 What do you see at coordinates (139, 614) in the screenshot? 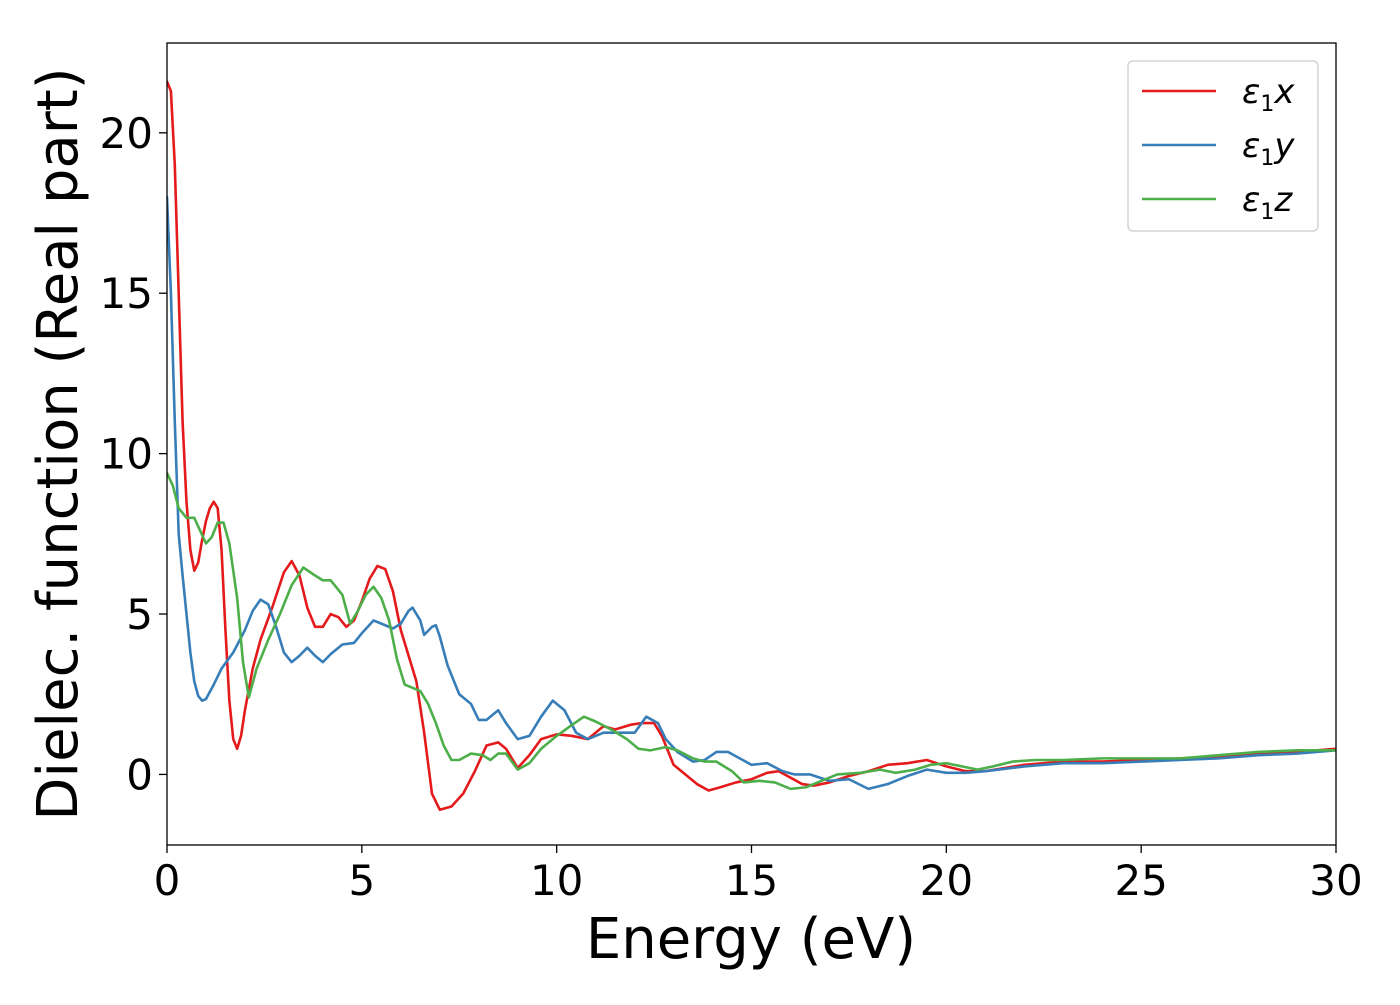
I see `y-tick-label: 5` at bounding box center [139, 614].